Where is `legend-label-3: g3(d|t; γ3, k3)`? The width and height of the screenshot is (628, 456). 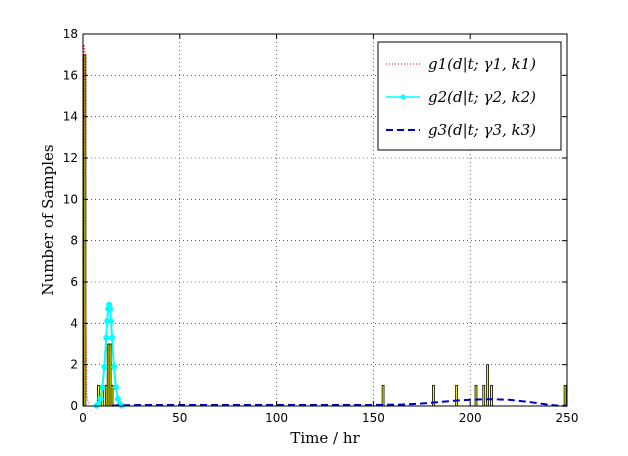
legend-label-3: g3(d|t; γ3, k3) is located at coordinates (482, 130).